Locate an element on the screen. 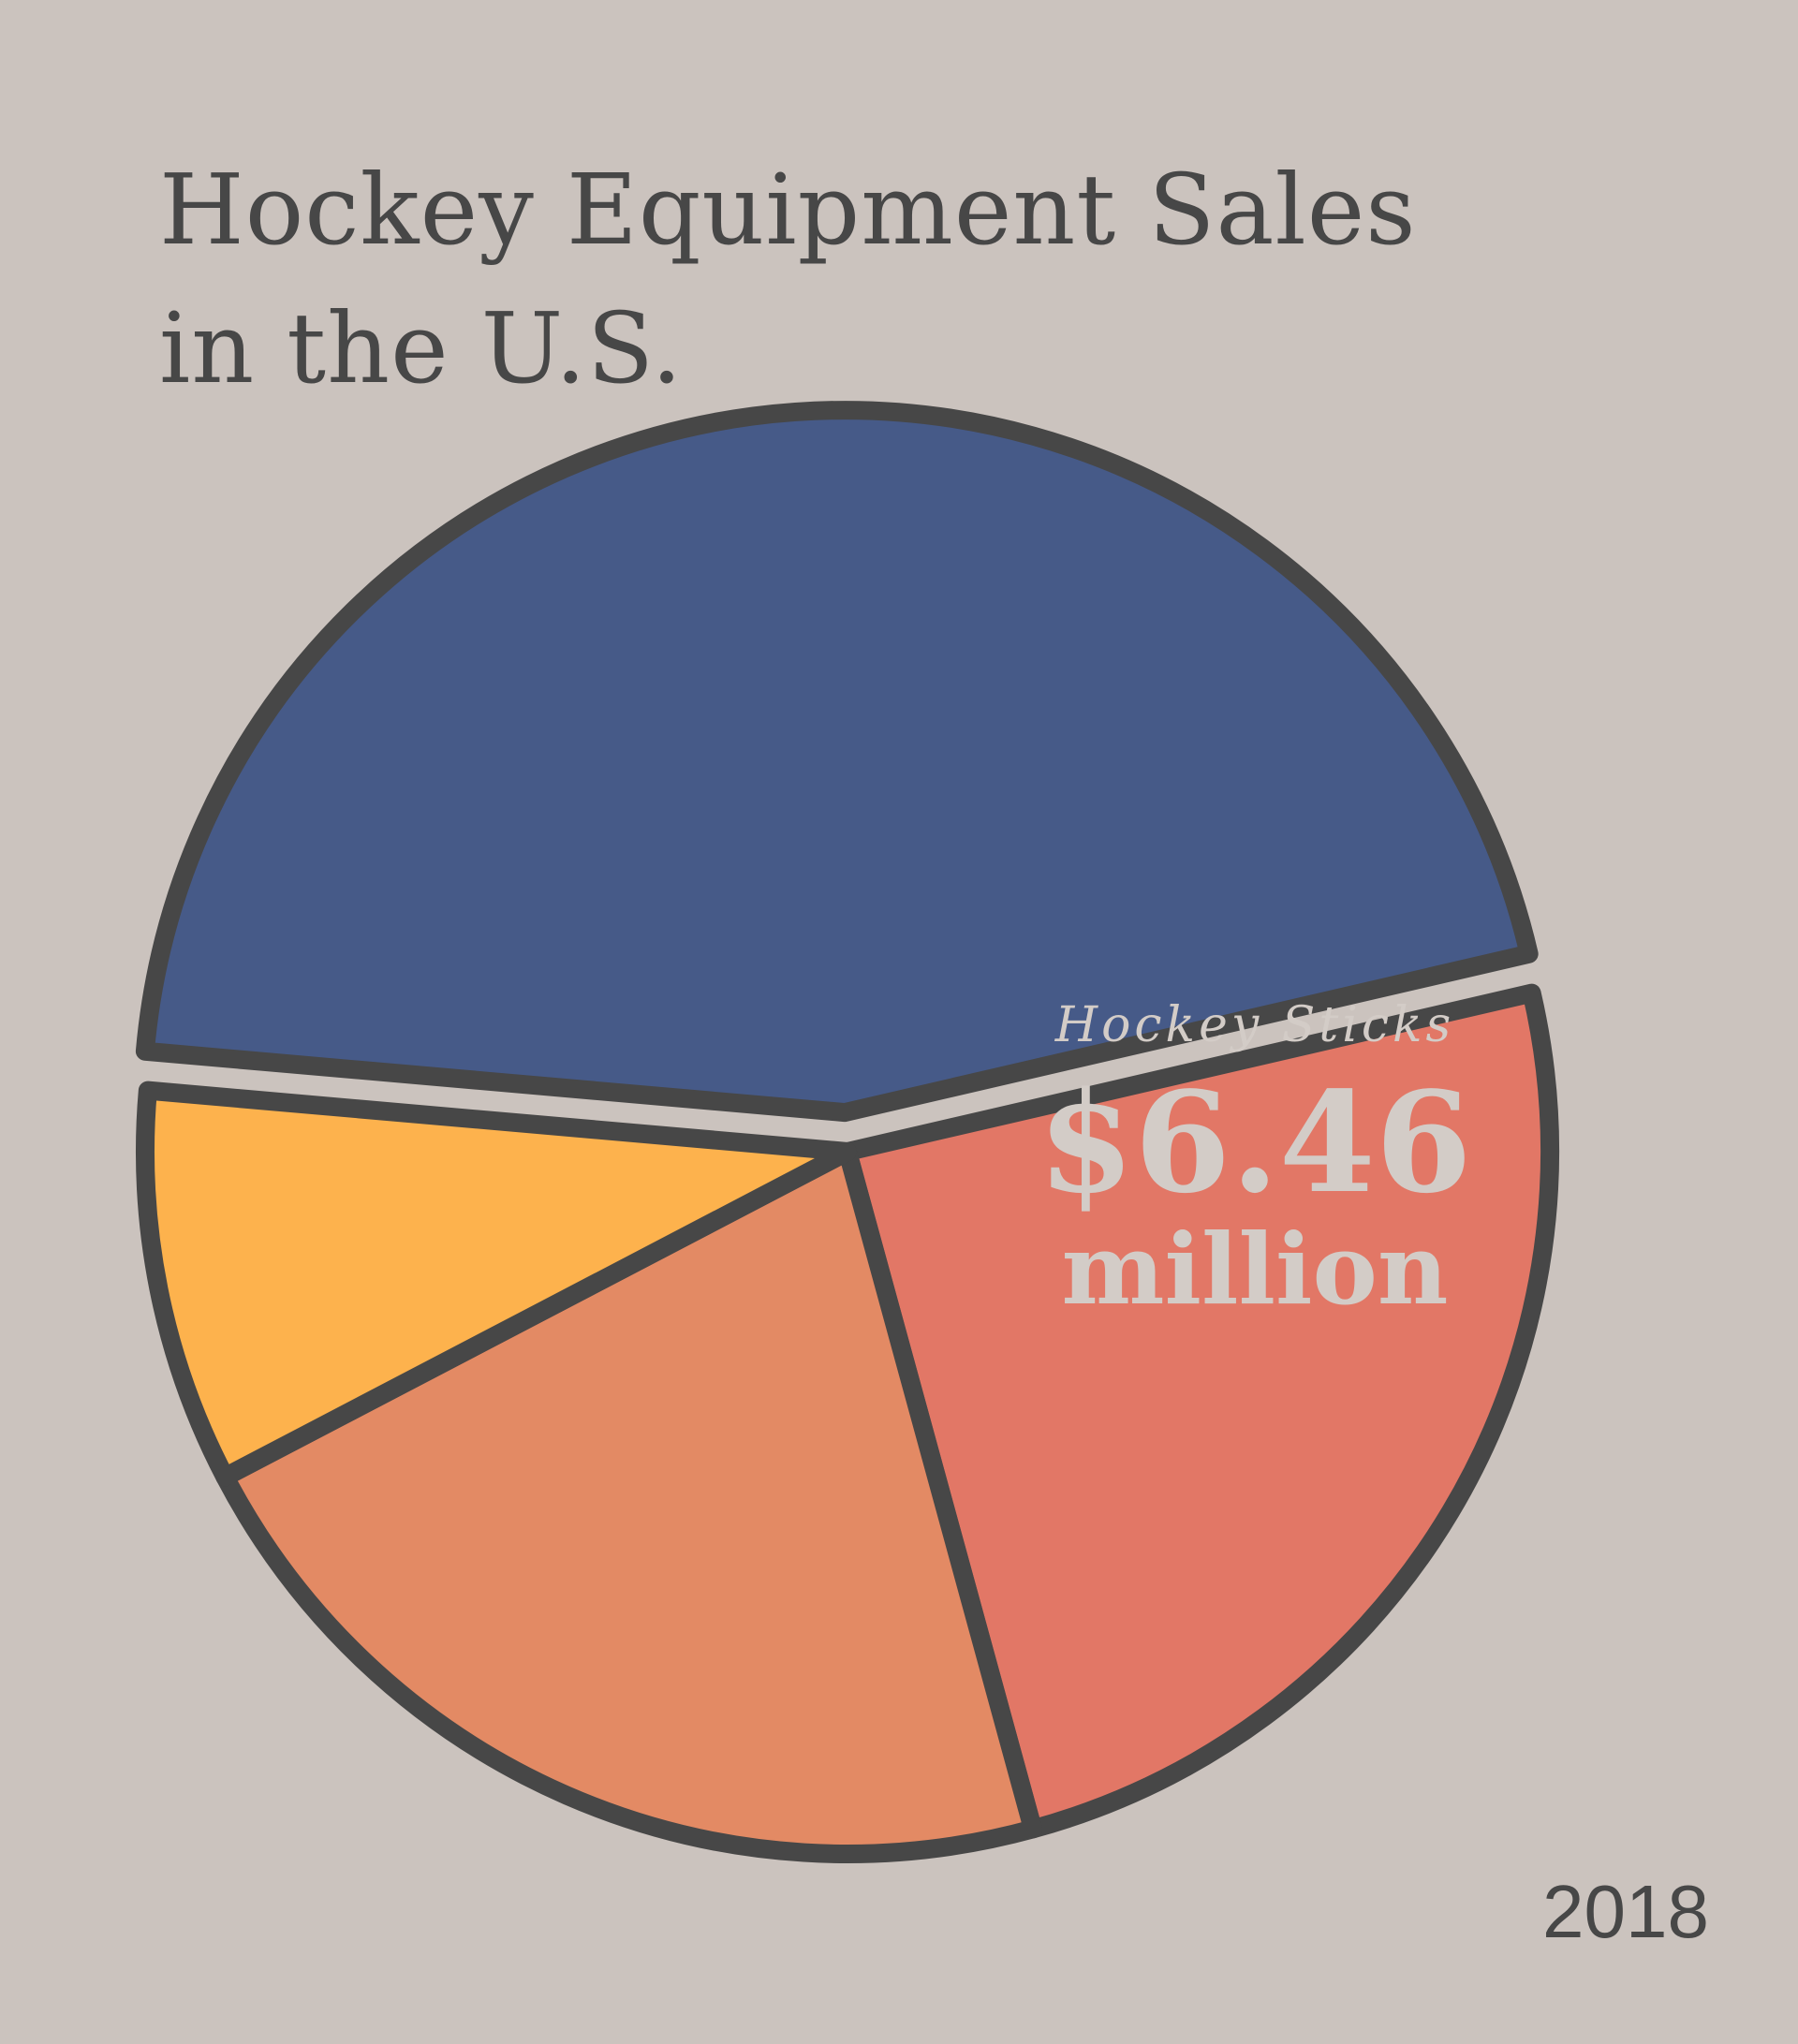 This screenshot has height=2044, width=1798. pie-slice-labels: Hockey Sticks $6.46 million is located at coordinates (1254, 1162).